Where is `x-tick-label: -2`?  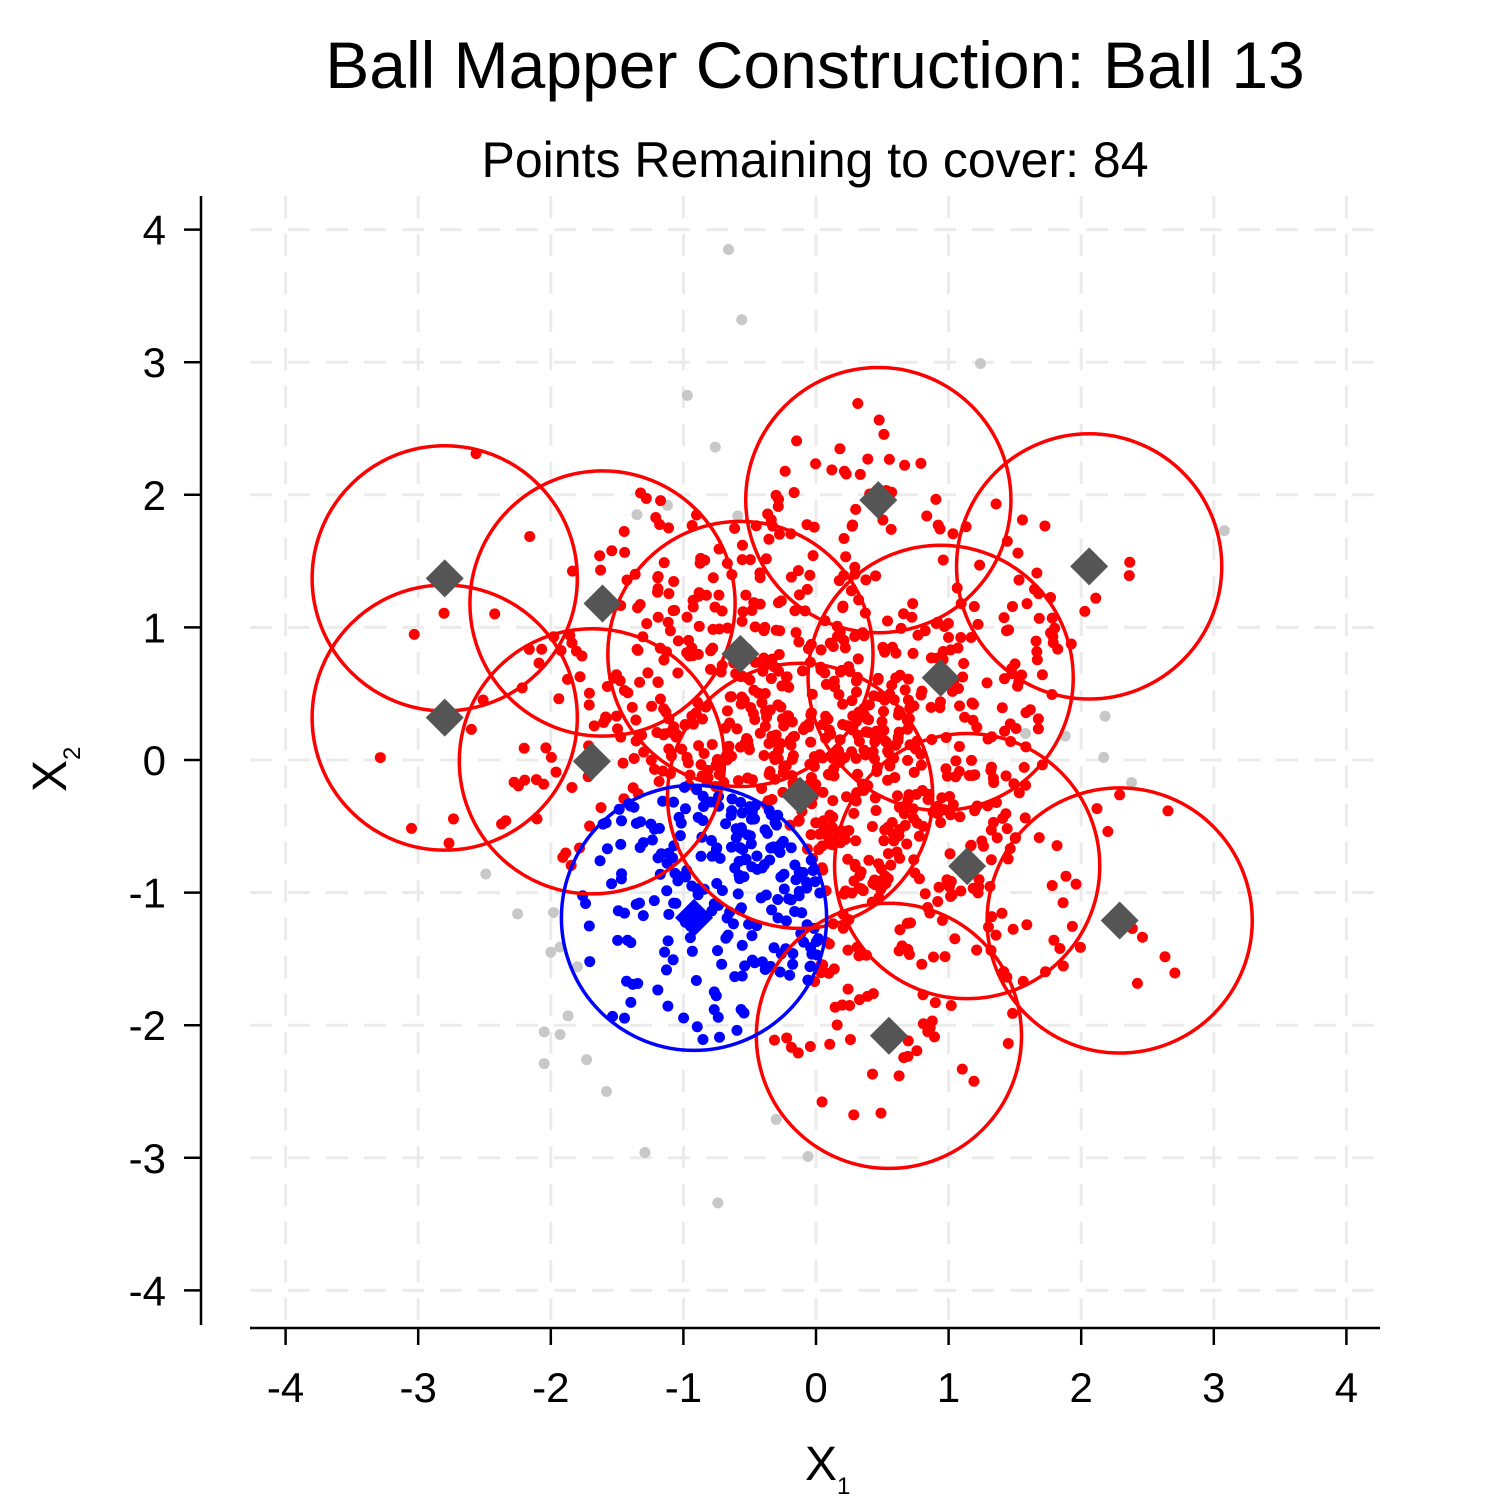
x-tick-label: -2 is located at coordinates (550, 1387).